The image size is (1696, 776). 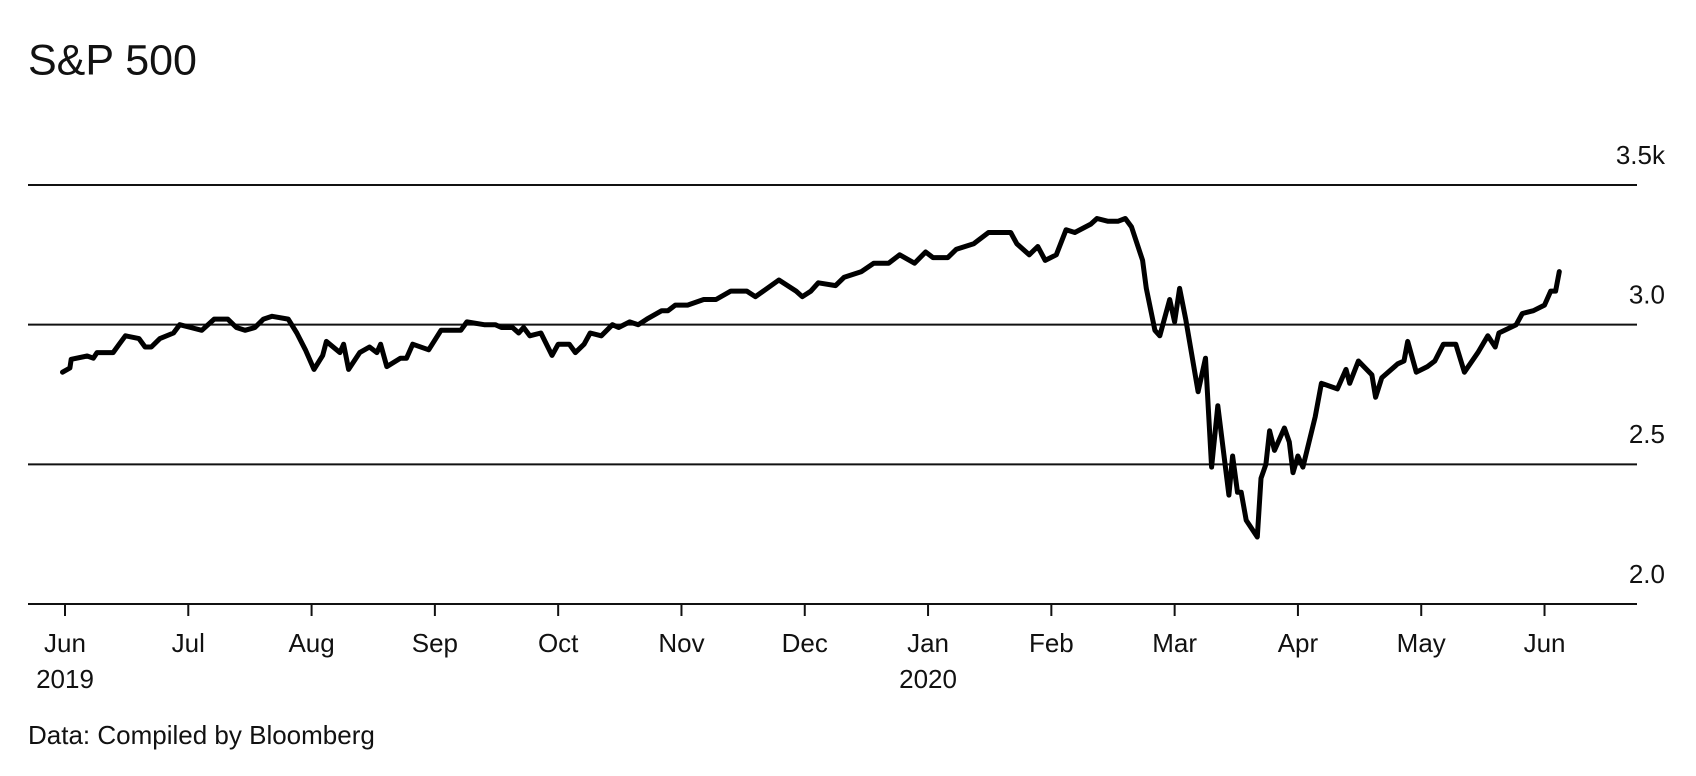 What do you see at coordinates (928, 679) in the screenshot?
I see `year-label: 2020` at bounding box center [928, 679].